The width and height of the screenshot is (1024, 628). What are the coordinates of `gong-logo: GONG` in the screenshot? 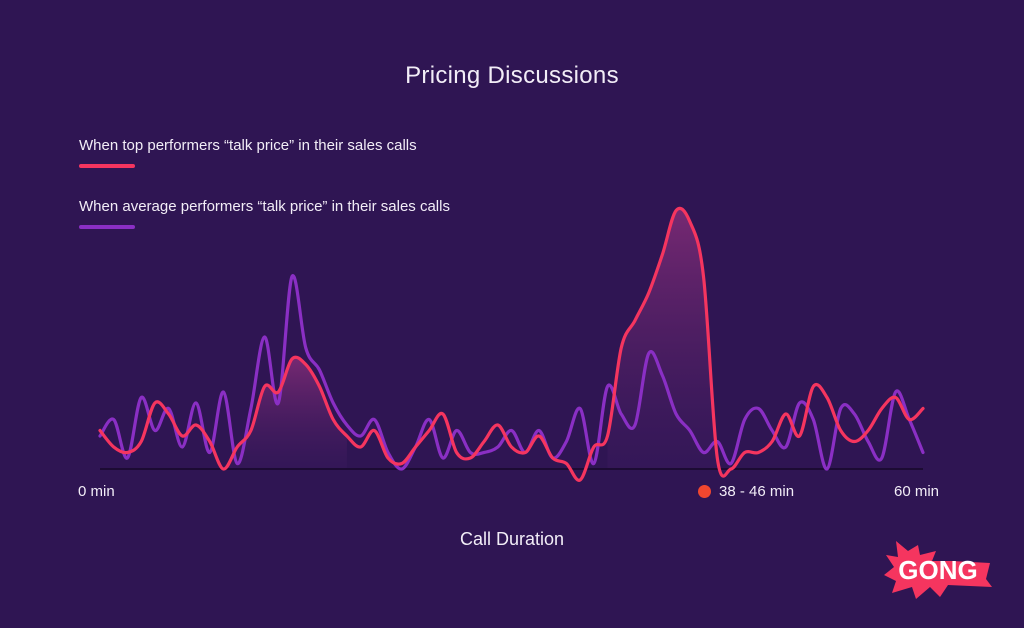 It's located at (938, 570).